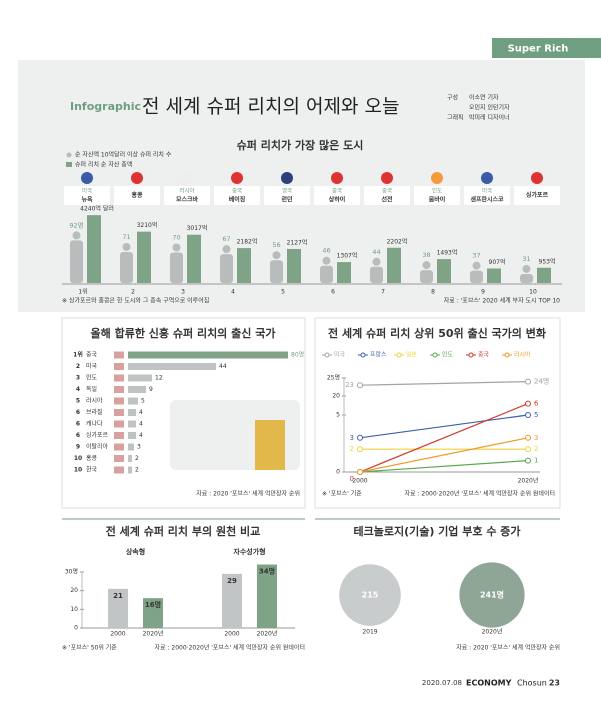  Describe the element at coordinates (105, 106) in the screenshot. I see `label: Infographic` at that location.